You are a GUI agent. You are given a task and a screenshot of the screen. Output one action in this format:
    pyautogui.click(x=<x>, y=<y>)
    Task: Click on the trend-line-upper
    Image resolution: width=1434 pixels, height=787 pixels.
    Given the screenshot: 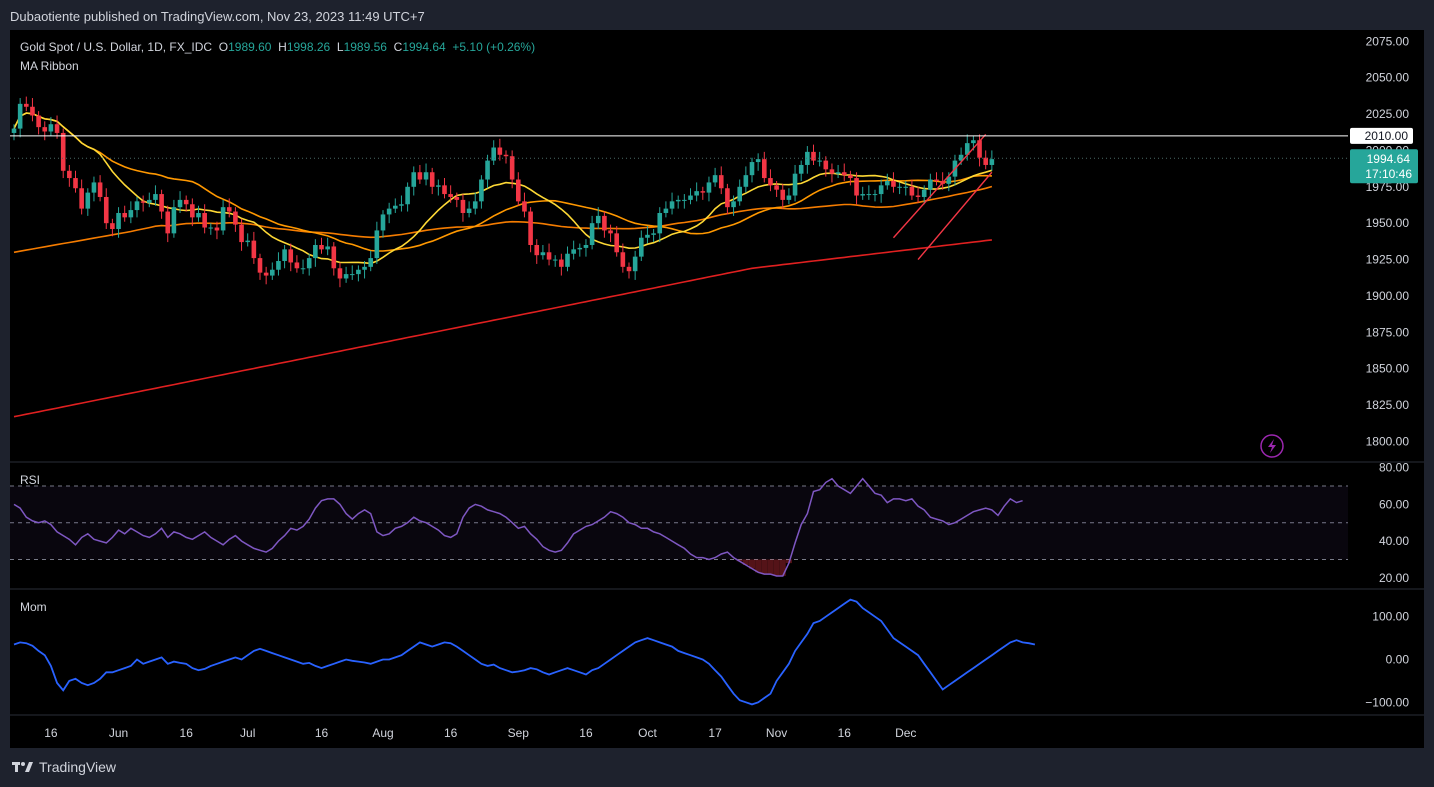 What is the action you would take?
    pyautogui.click(x=939, y=186)
    